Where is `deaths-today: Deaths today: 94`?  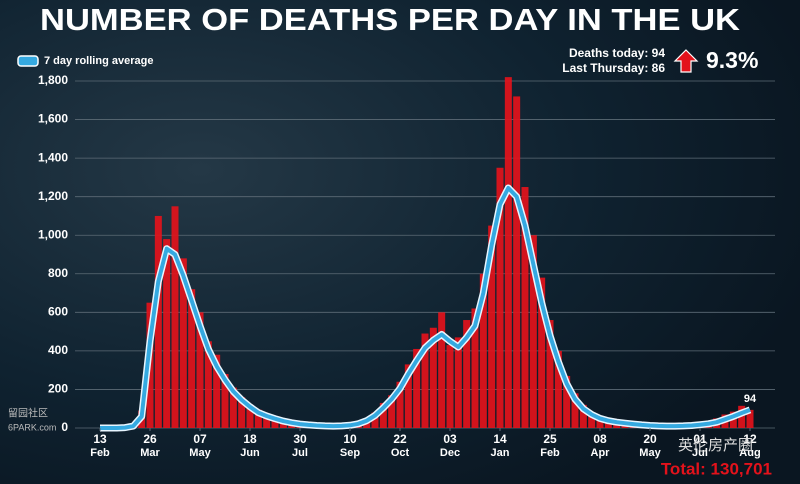
deaths-today: Deaths today: 94 is located at coordinates (617, 53).